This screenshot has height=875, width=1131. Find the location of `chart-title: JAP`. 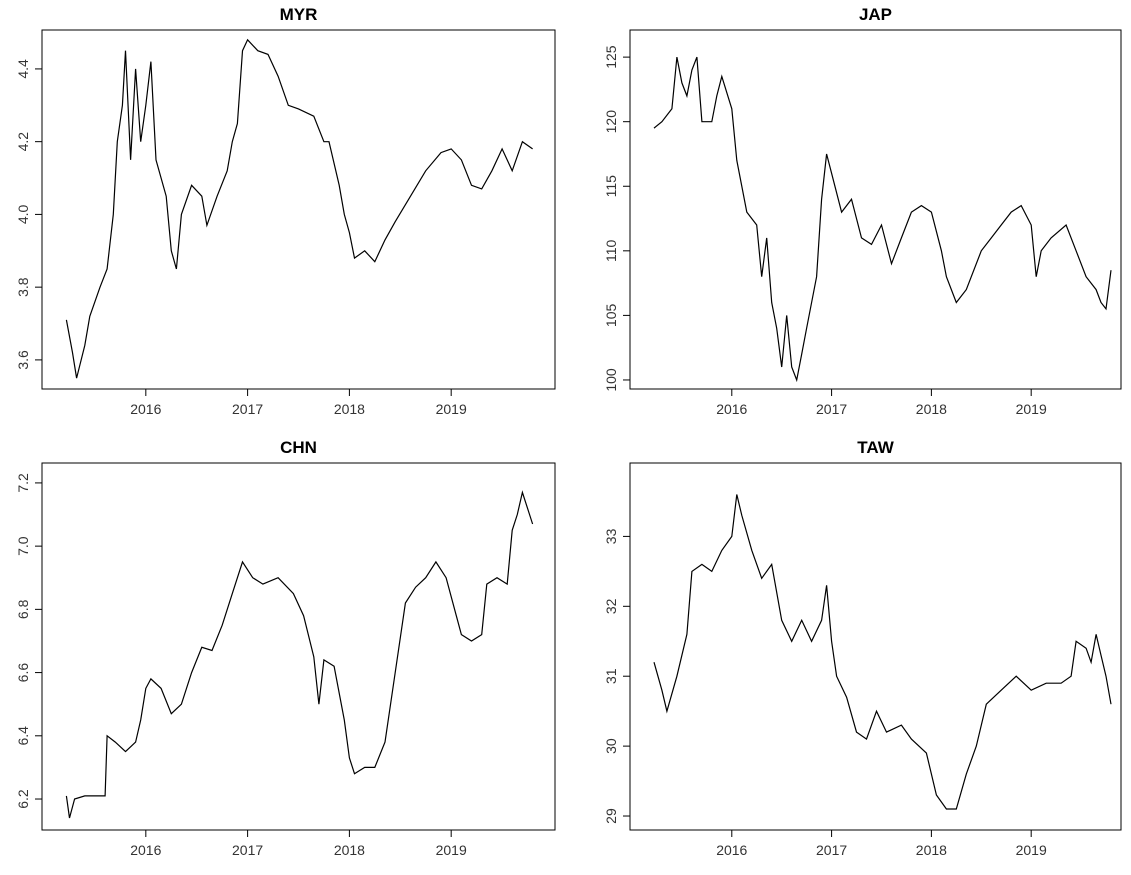

chart-title: JAP is located at coordinates (875, 14).